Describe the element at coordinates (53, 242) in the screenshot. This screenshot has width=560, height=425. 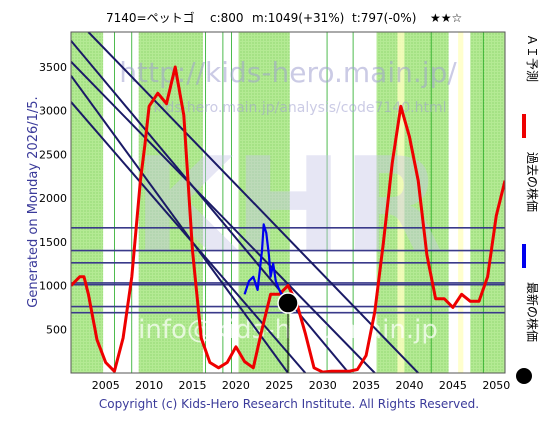
I see `y-tick-label: 1500` at that location.